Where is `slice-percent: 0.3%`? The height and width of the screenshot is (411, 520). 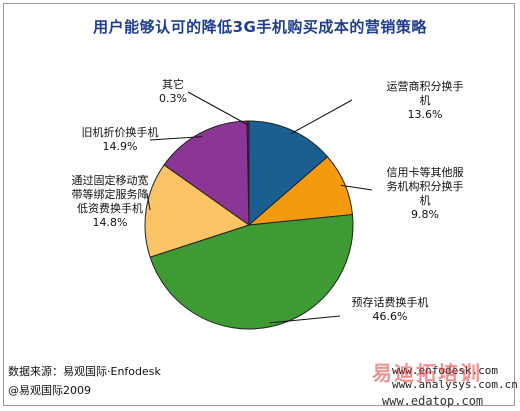
slice-percent: 0.3% is located at coordinates (173, 98).